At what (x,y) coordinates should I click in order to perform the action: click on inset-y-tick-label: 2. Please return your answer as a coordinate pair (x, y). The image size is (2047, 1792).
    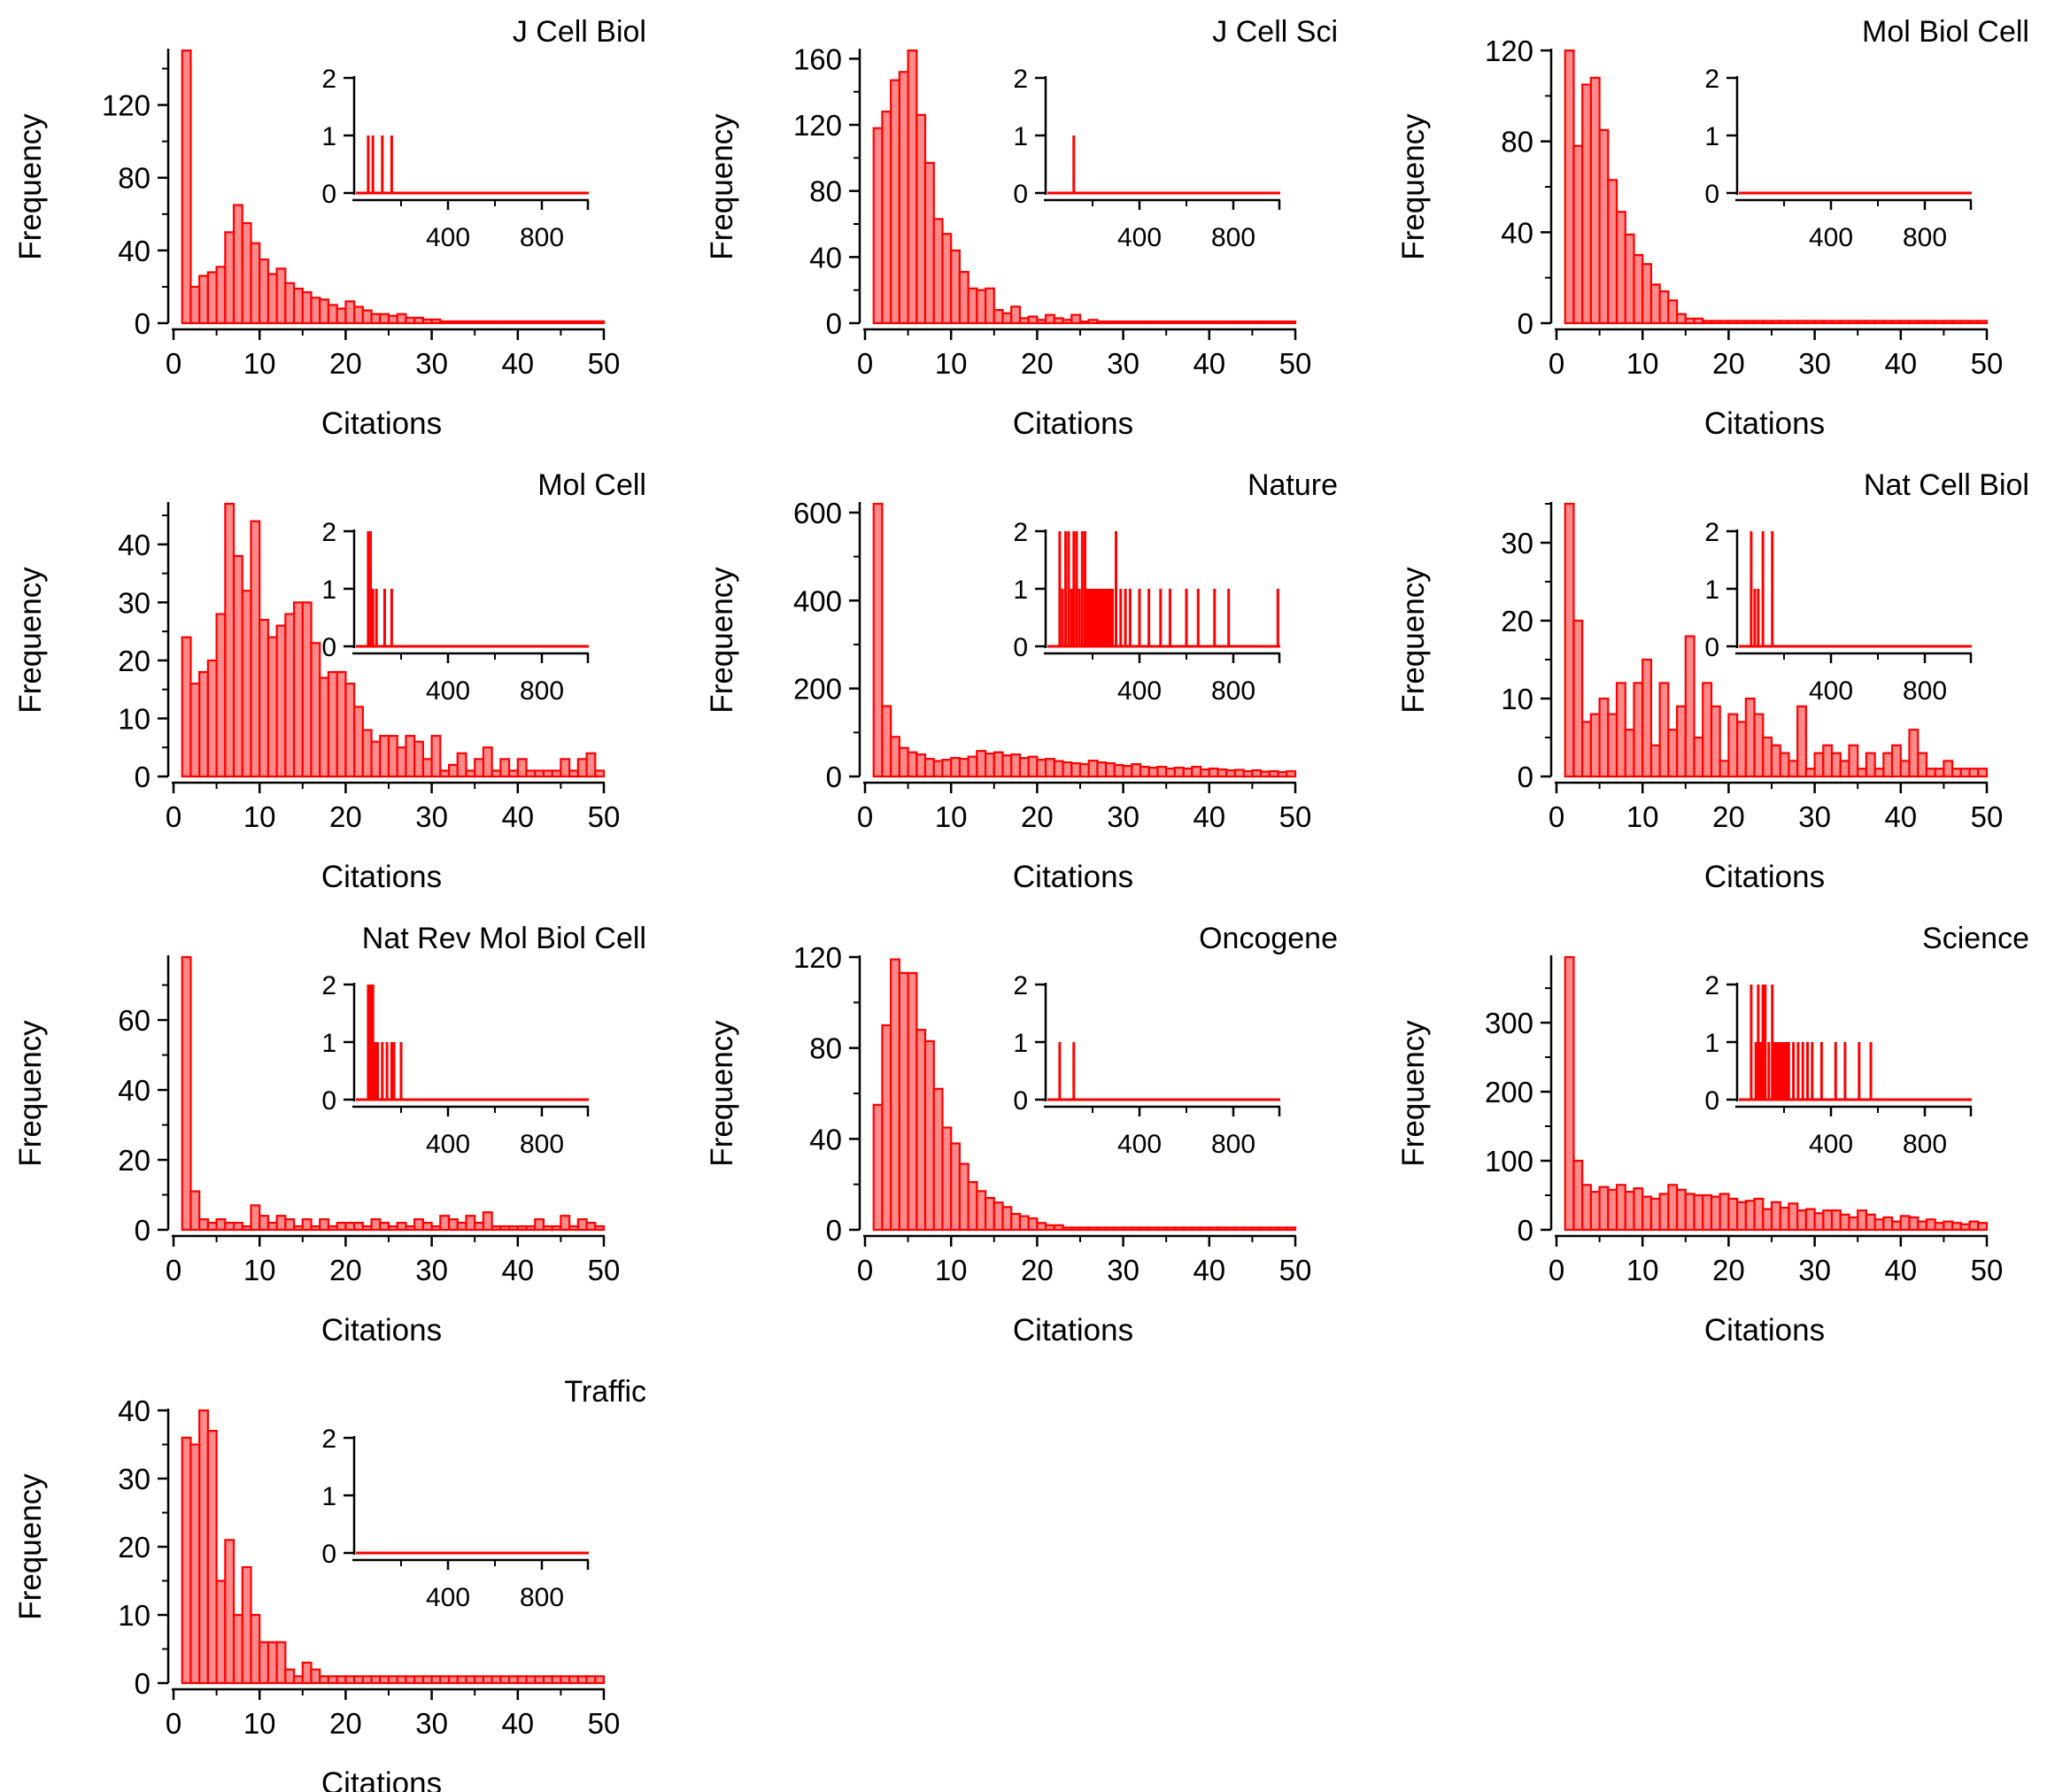
    Looking at the image, I should click on (328, 79).